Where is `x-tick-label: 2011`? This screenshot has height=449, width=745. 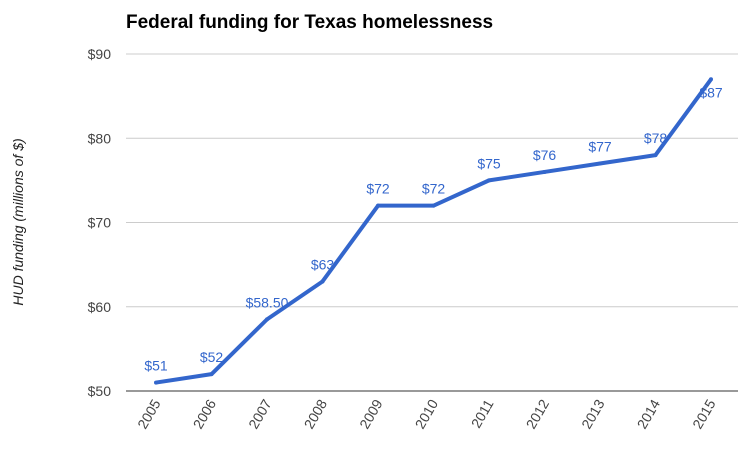 x-tick-label: 2011 is located at coordinates (482, 413).